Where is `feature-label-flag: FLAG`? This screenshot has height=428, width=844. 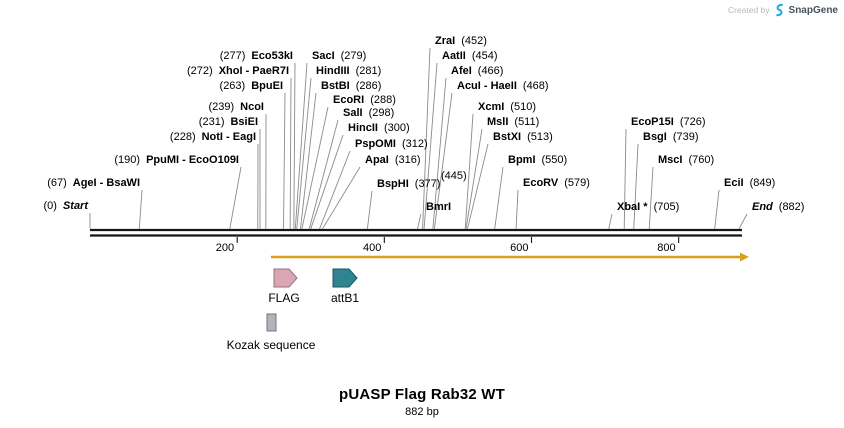 feature-label-flag: FLAG is located at coordinates (284, 298).